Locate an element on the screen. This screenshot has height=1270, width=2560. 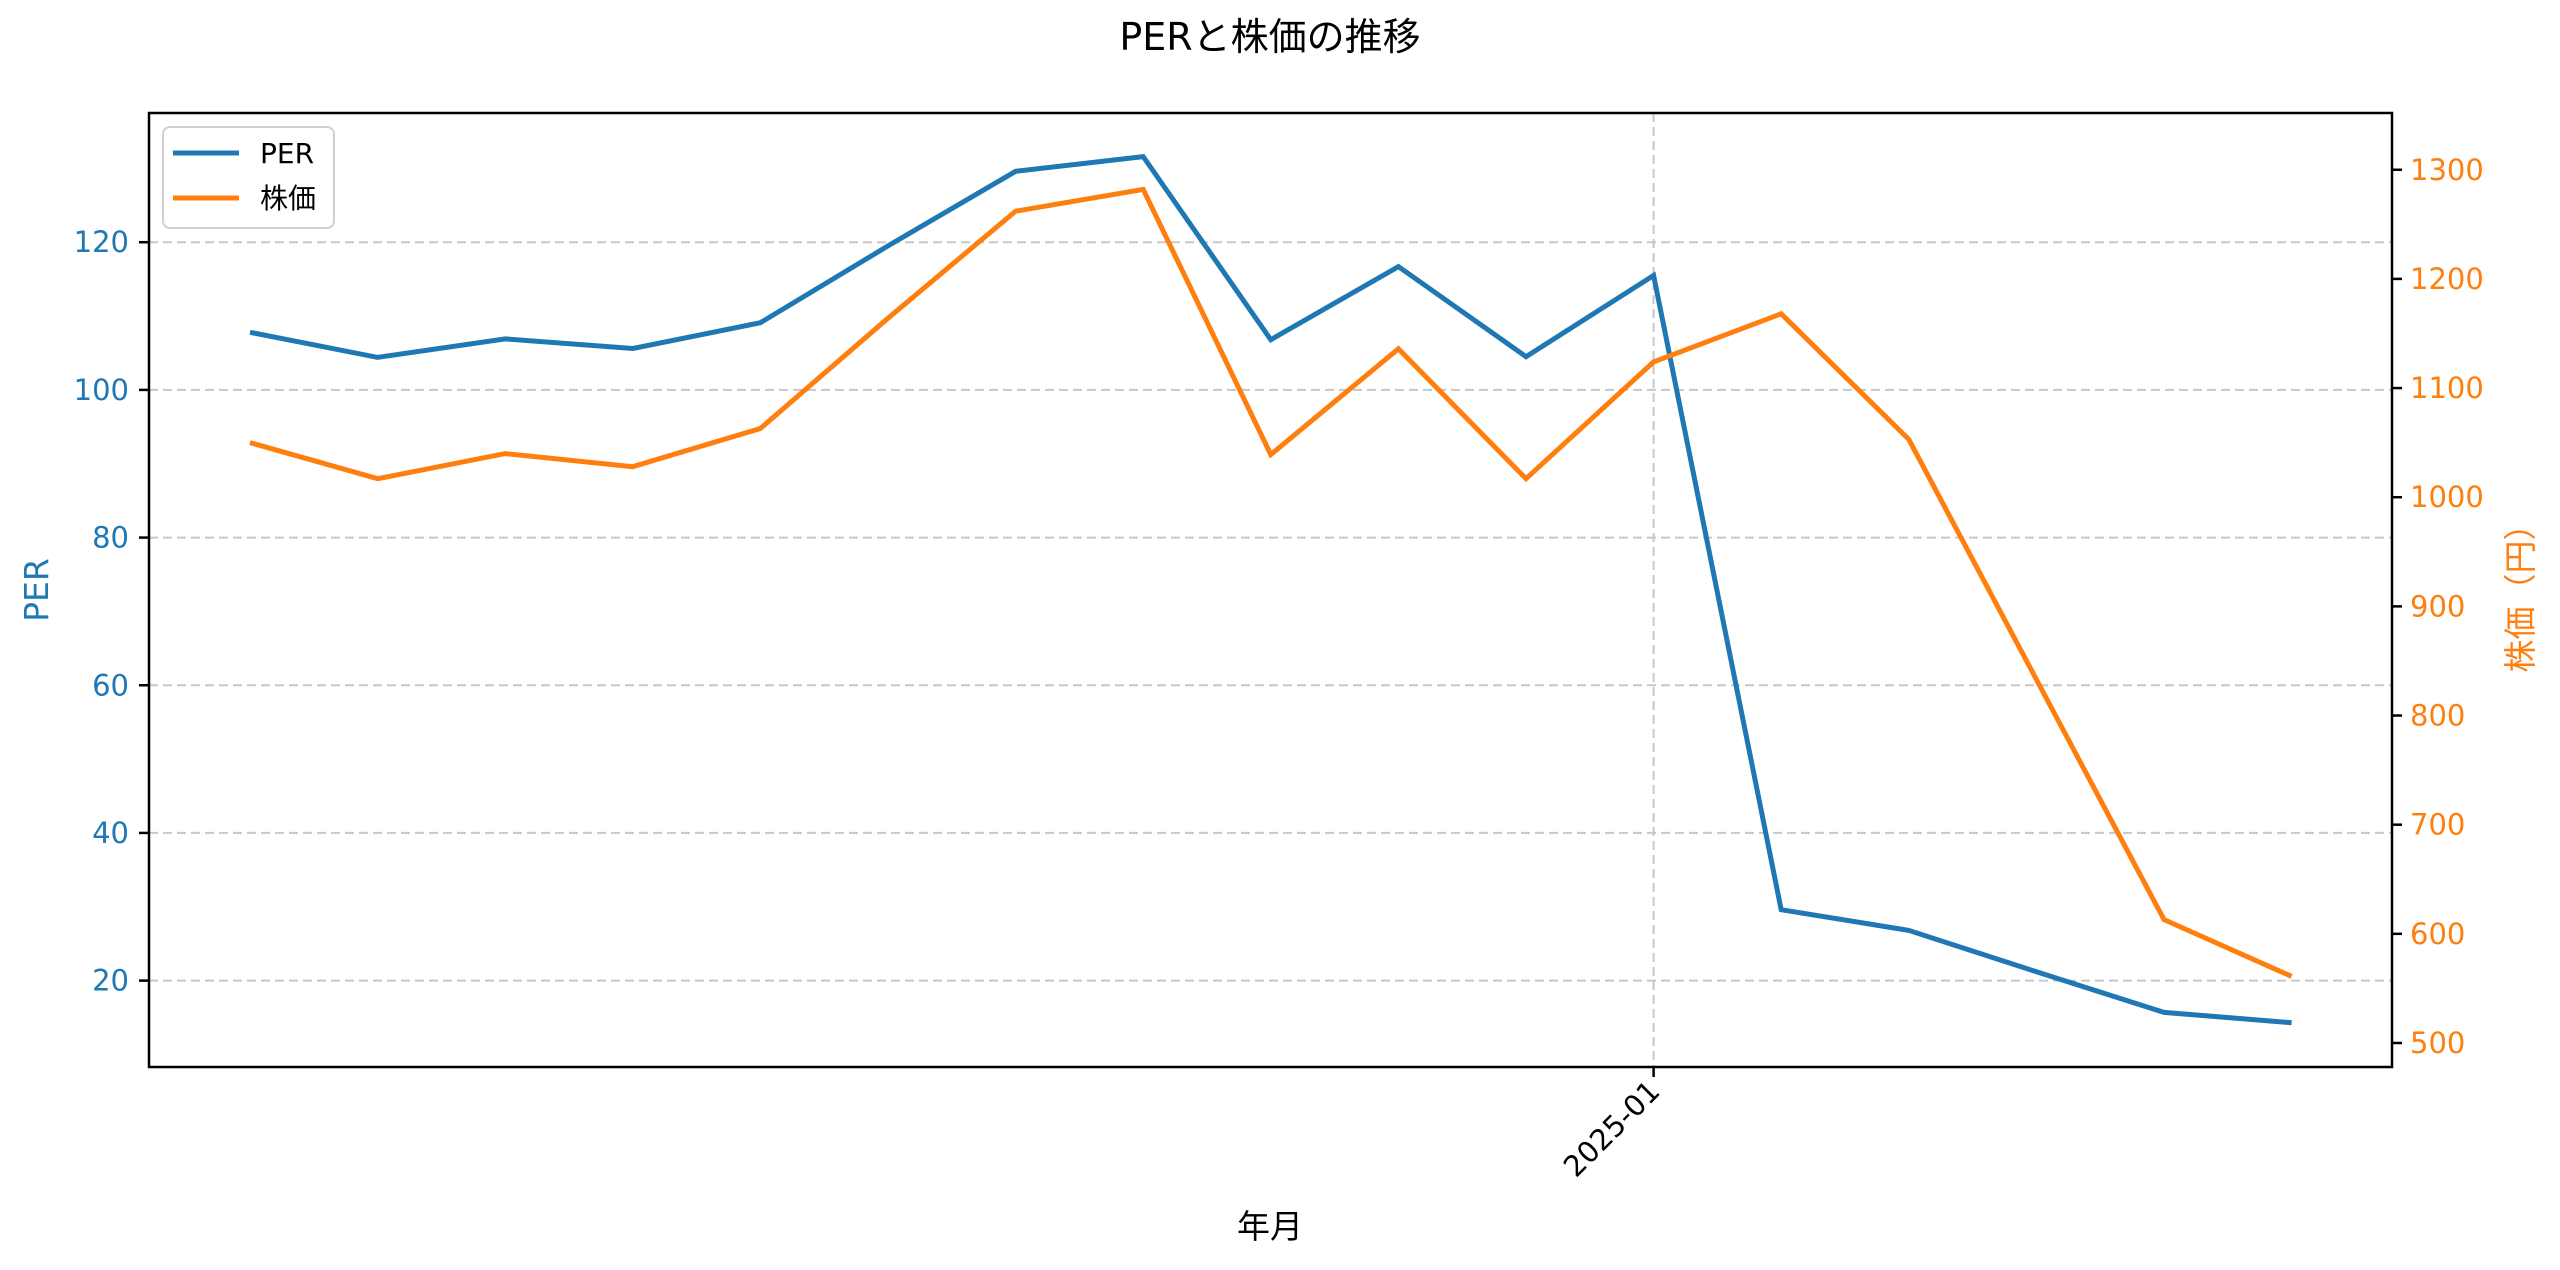
right-axis-title: 株価（円） is located at coordinates (2520, 590).